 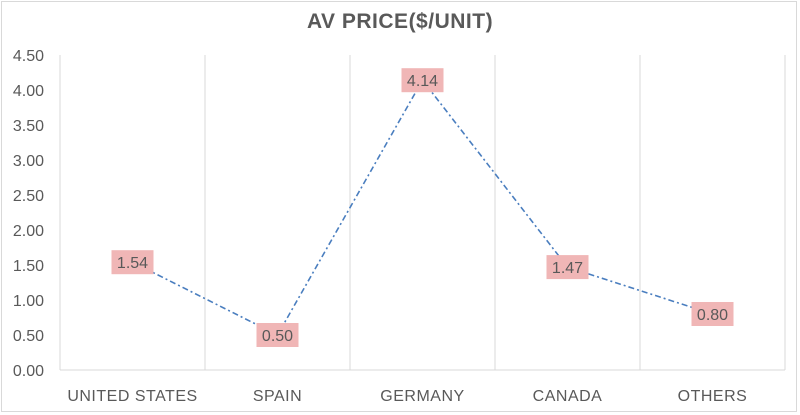 I want to click on x-tick-label: UNITED STATES, so click(x=132, y=396).